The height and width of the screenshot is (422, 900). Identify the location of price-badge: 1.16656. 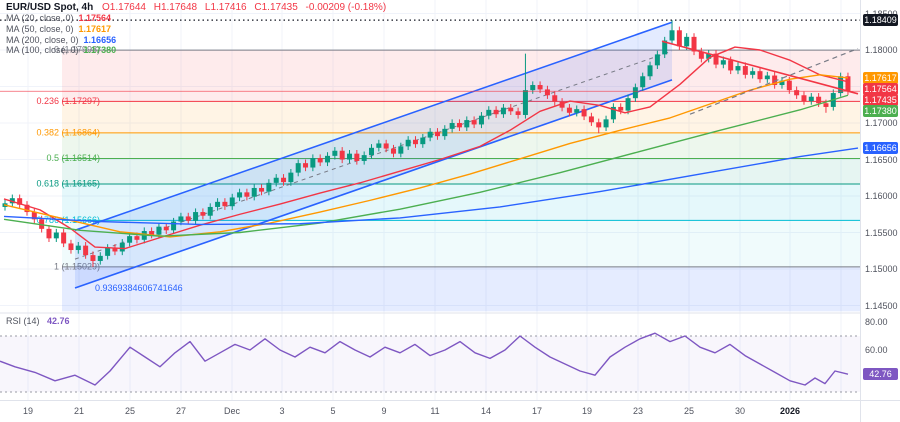
(880, 148).